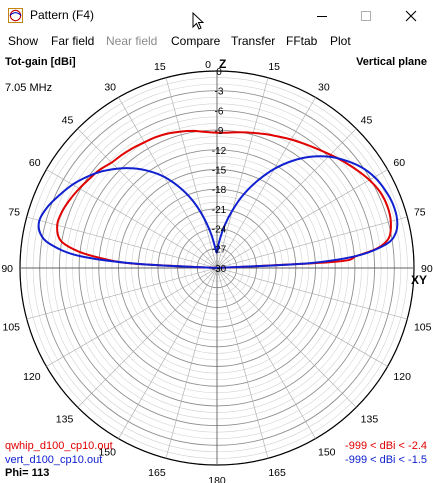 The image size is (433, 483). Describe the element at coordinates (402, 377) in the screenshot. I see `angle-label-right: 120` at that location.